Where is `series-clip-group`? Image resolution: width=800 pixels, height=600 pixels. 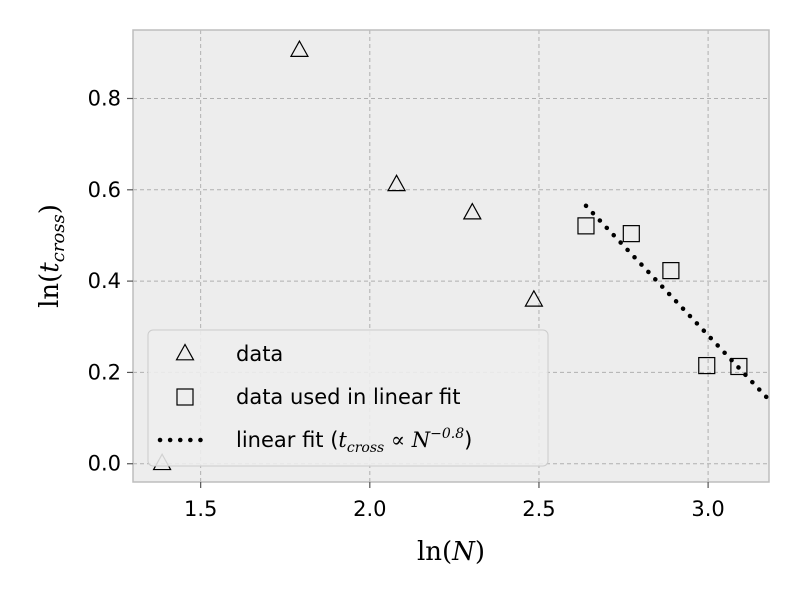
series-clip-group is located at coordinates (676, 303).